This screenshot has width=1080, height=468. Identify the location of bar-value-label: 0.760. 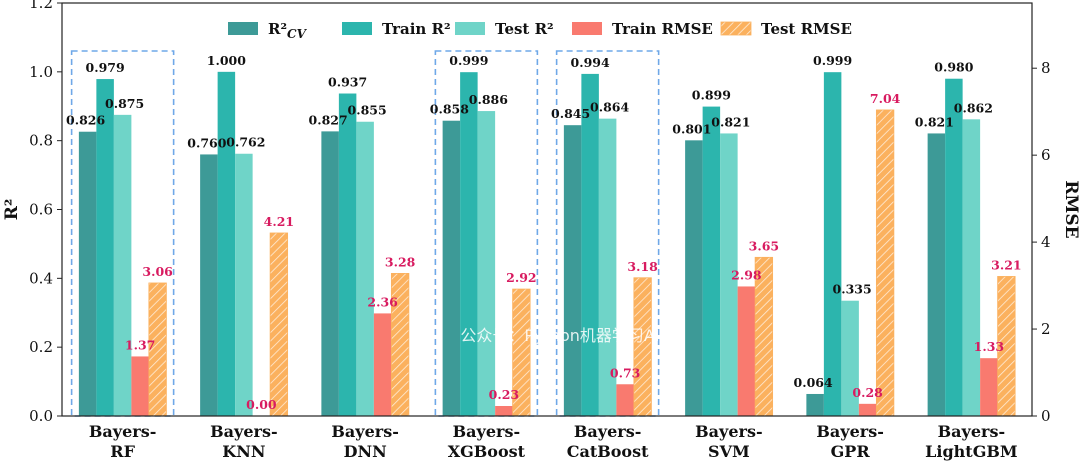
(206, 142).